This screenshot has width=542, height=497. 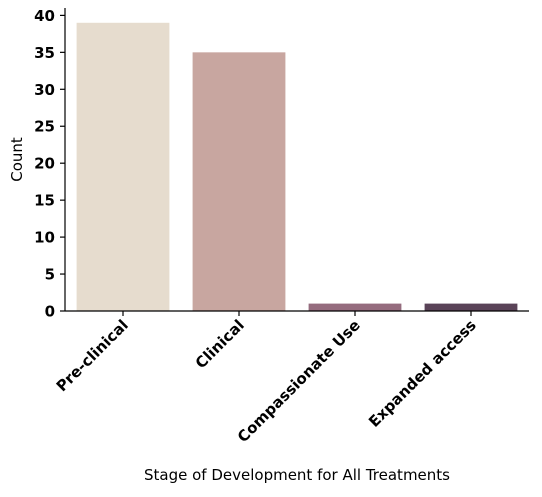 I want to click on y-axis-title: Count, so click(x=17, y=159).